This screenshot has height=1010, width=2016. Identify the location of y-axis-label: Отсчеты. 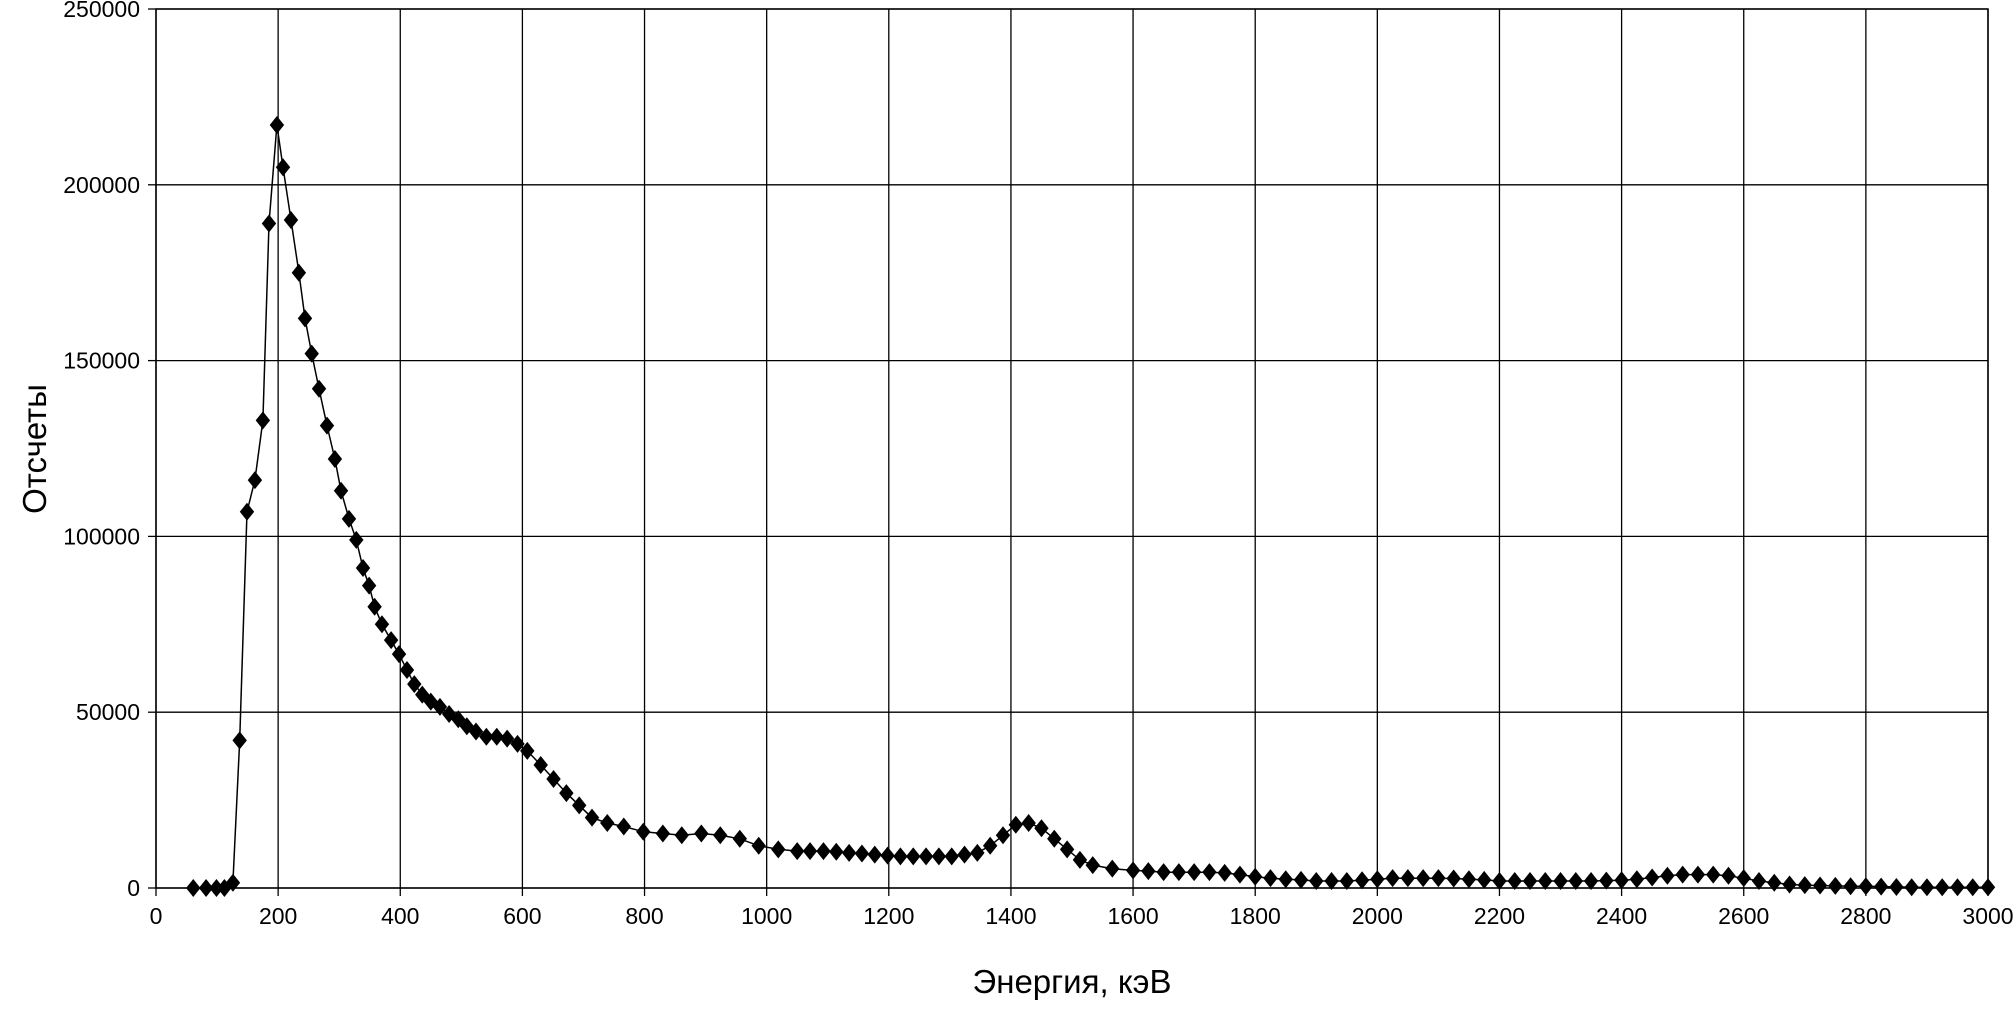
(34, 449).